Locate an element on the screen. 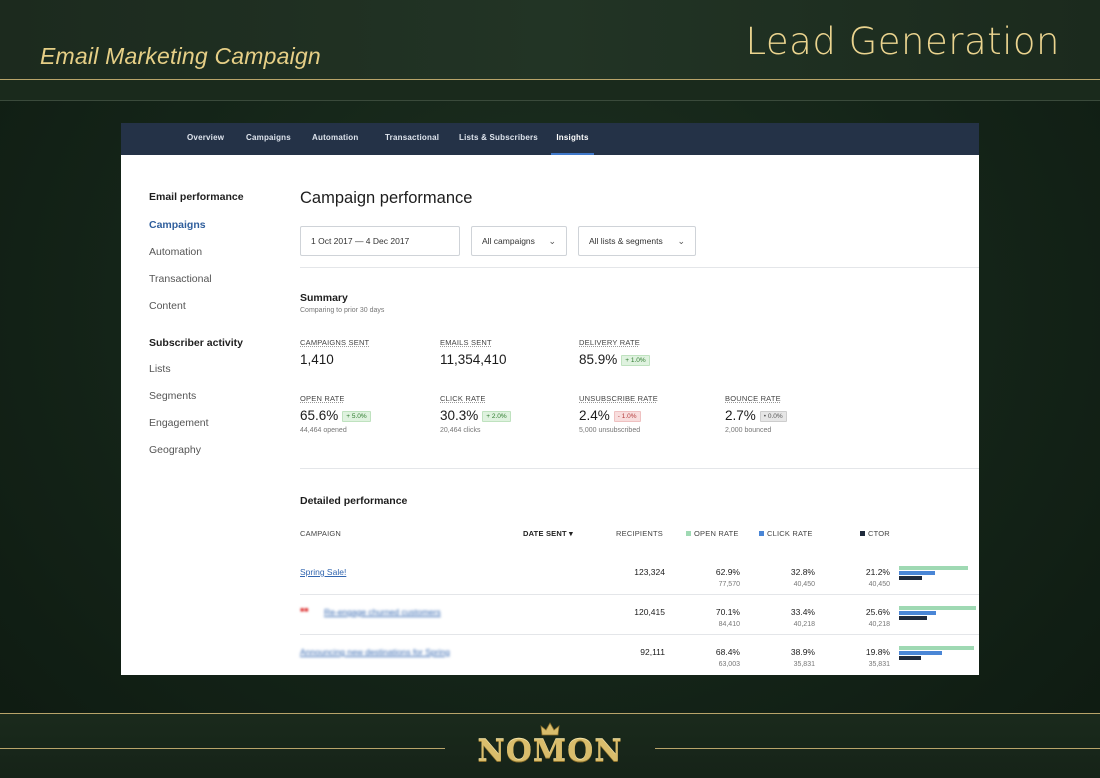 This screenshot has width=1100, height=778. opens-count: 84,410 is located at coordinates (729, 624).